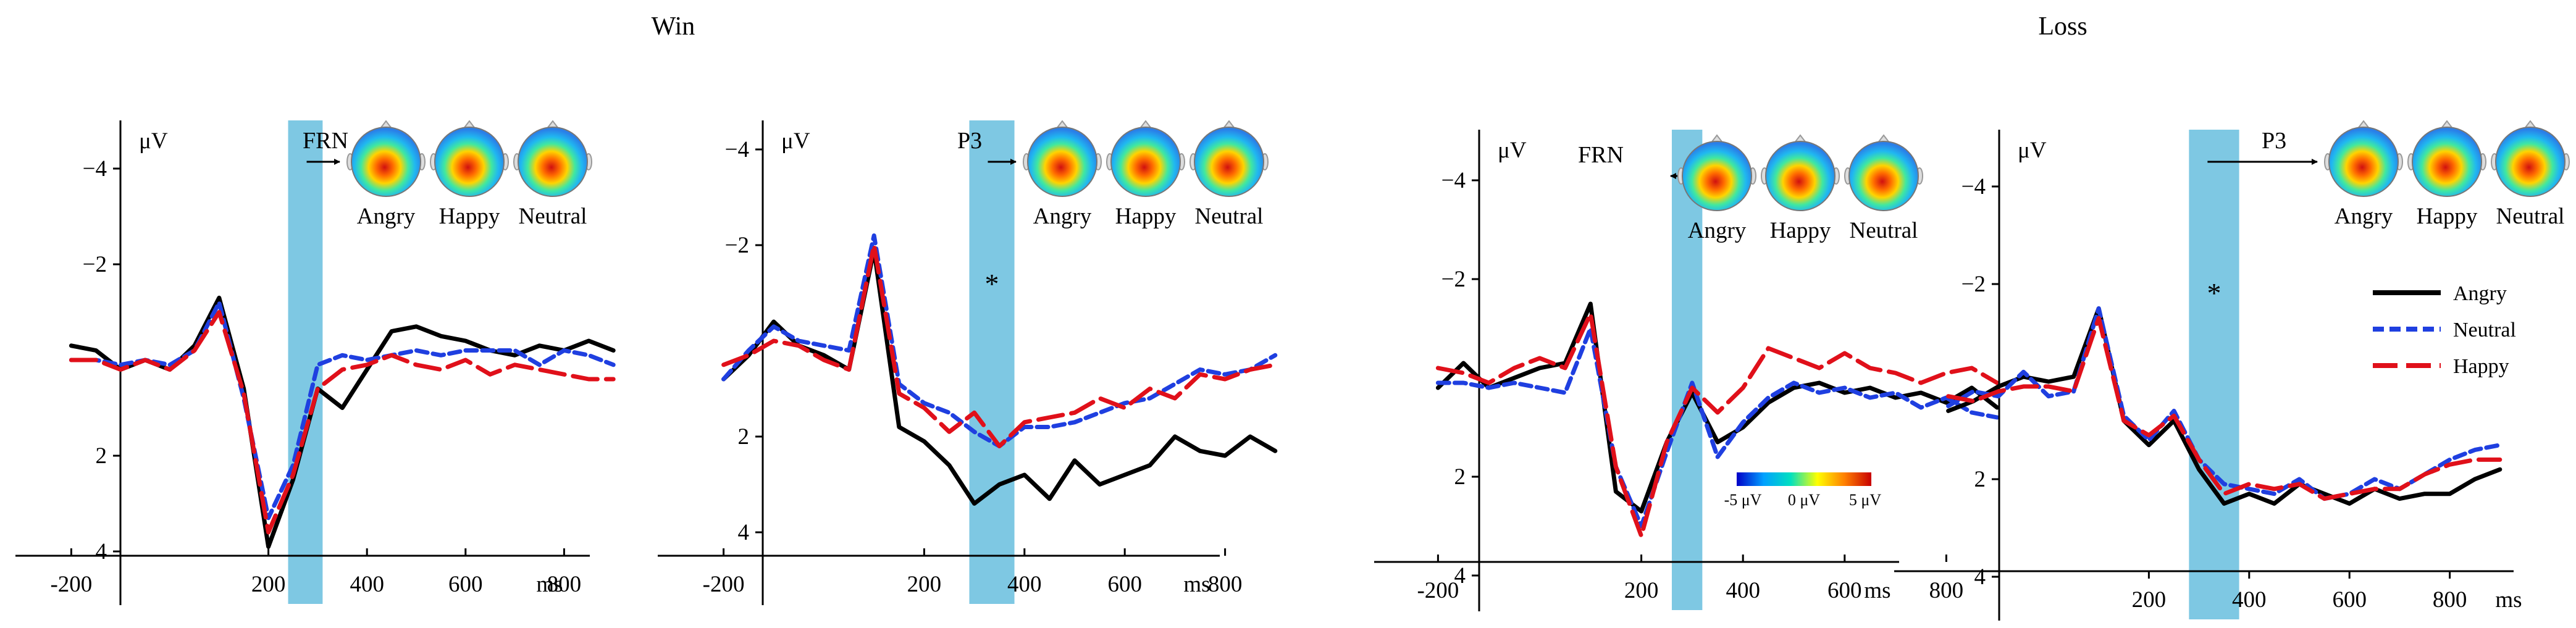 The width and height of the screenshot is (2576, 628). Describe the element at coordinates (673, 26) in the screenshot. I see `win-title: Win` at that location.